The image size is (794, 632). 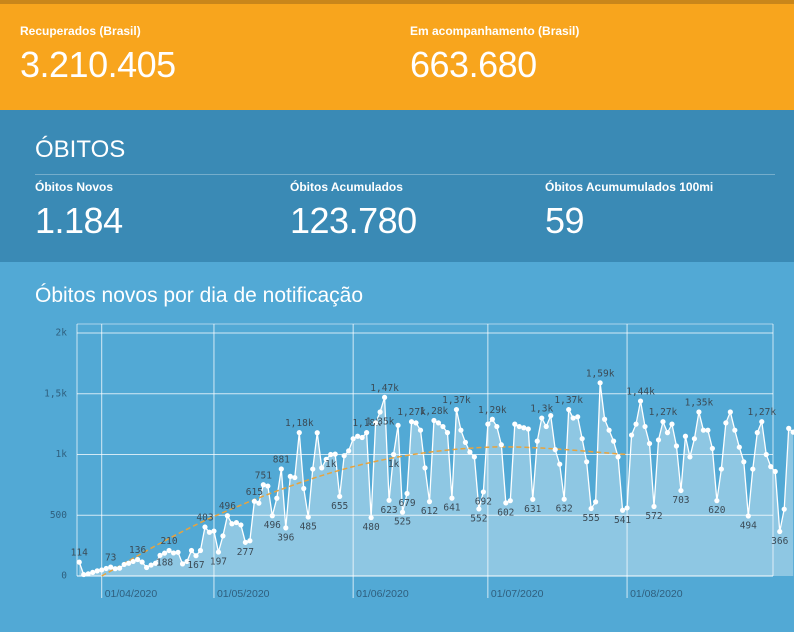 I want to click on data-label: 136, so click(x=137, y=550).